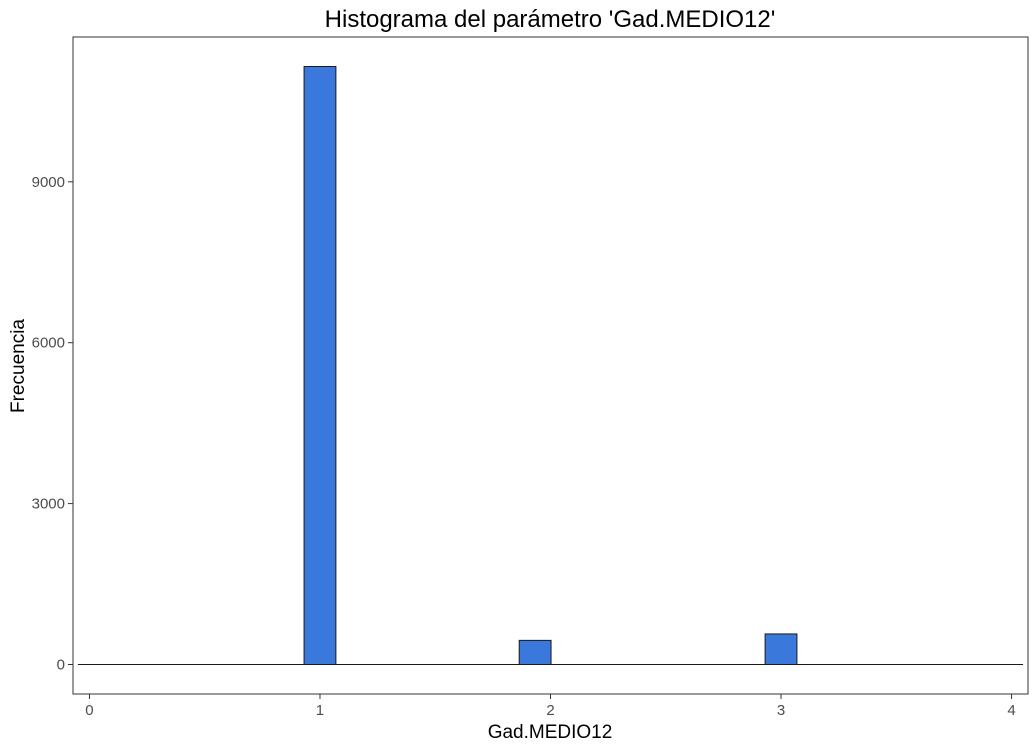 This screenshot has width=1035, height=748. What do you see at coordinates (48, 504) in the screenshot?
I see `y-tick-label: 3000` at bounding box center [48, 504].